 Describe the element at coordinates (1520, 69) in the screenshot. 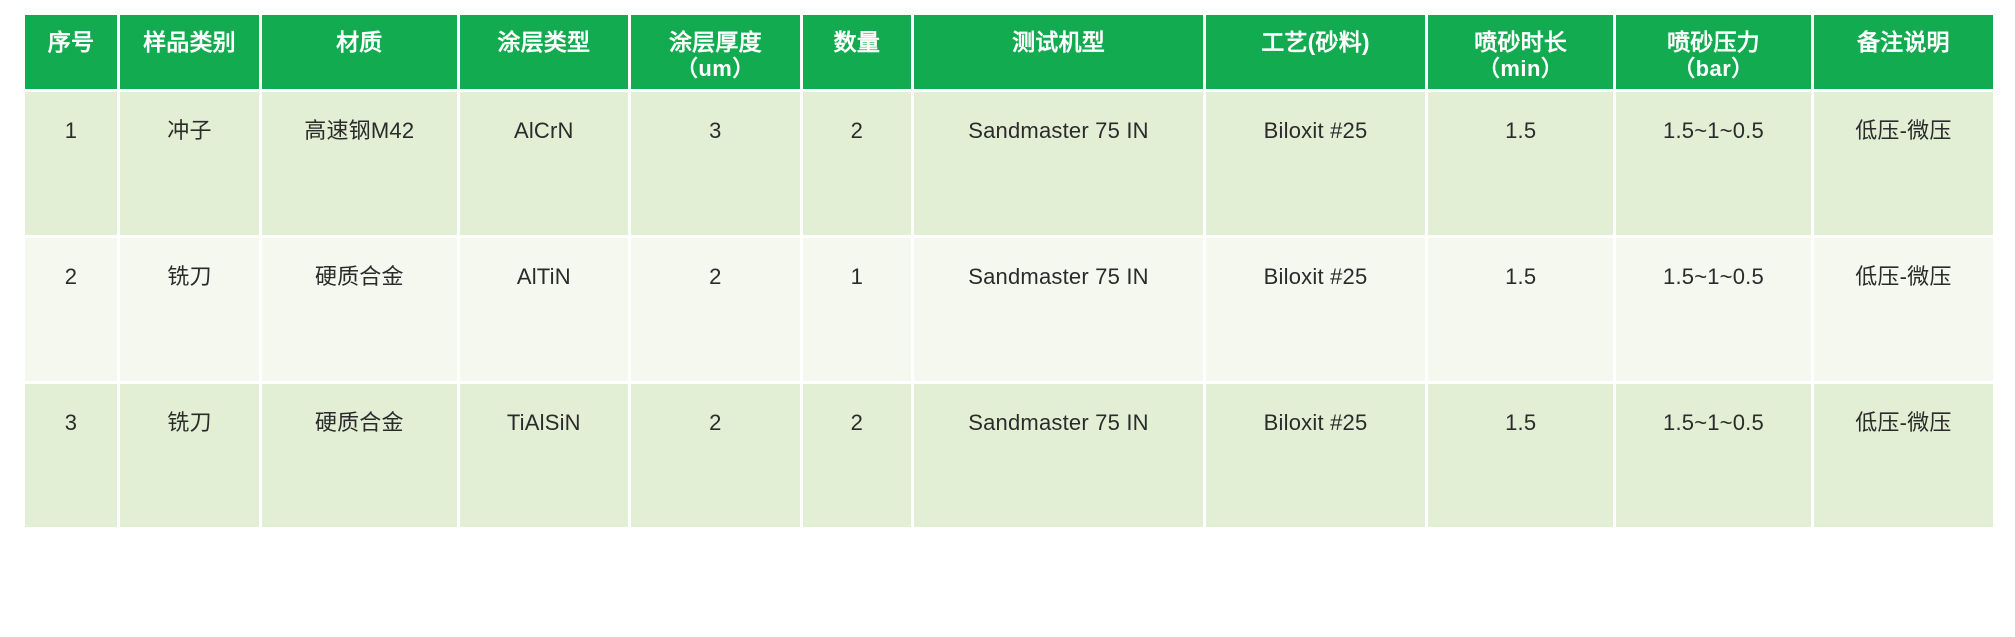

I see `column-header-blast-time-unit: （min）` at that location.